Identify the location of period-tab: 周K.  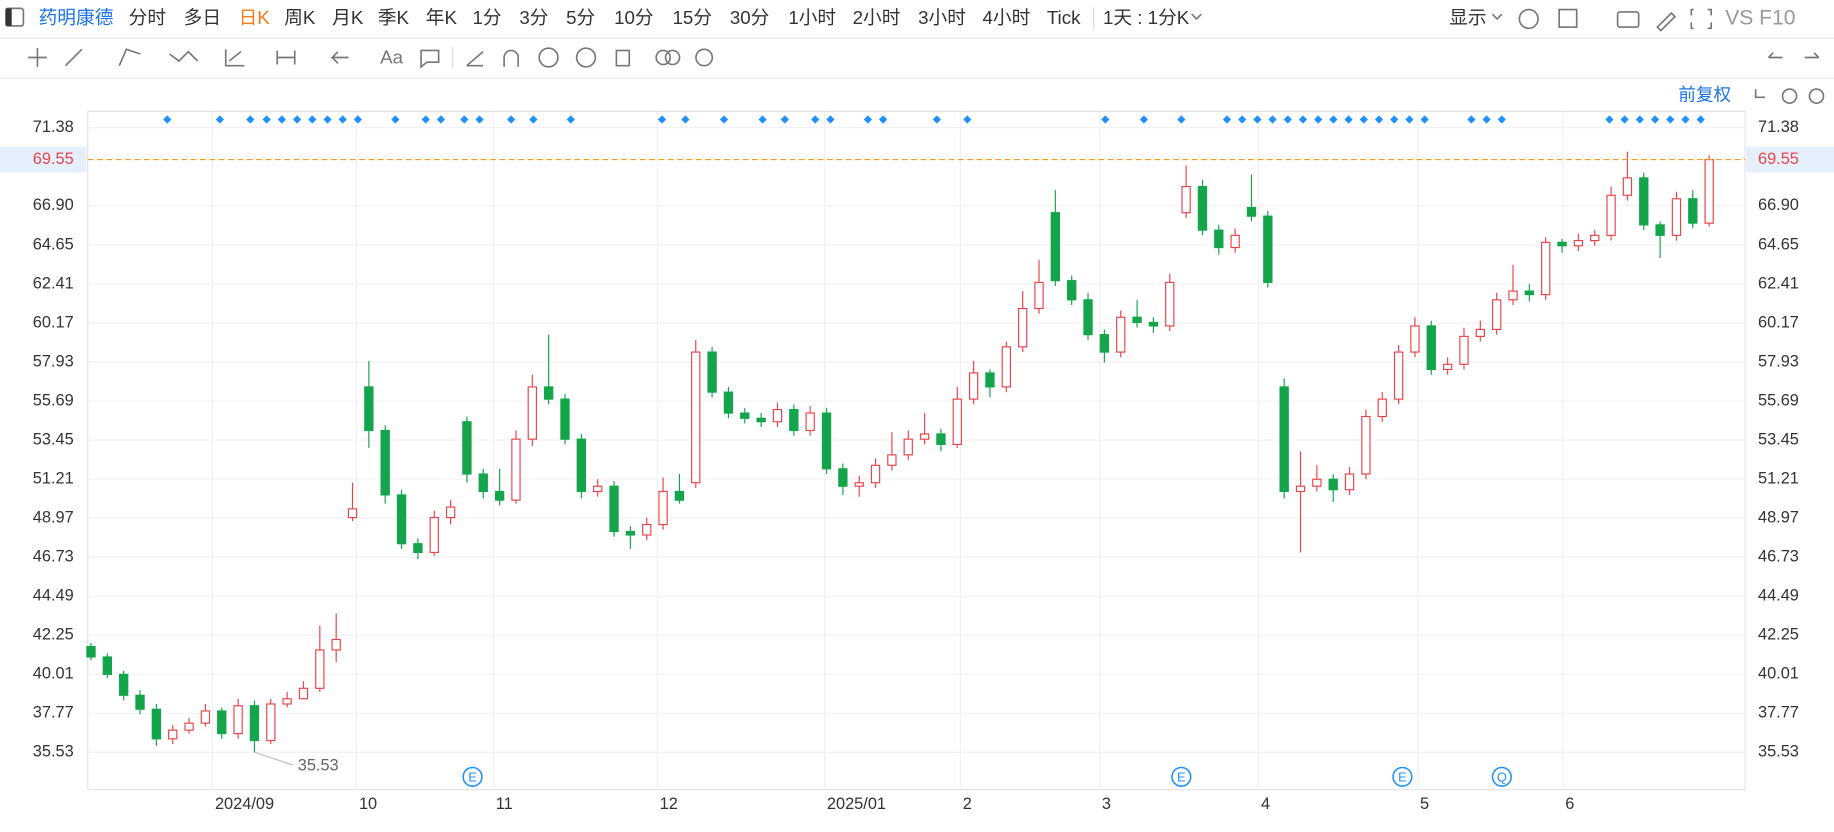
(300, 17).